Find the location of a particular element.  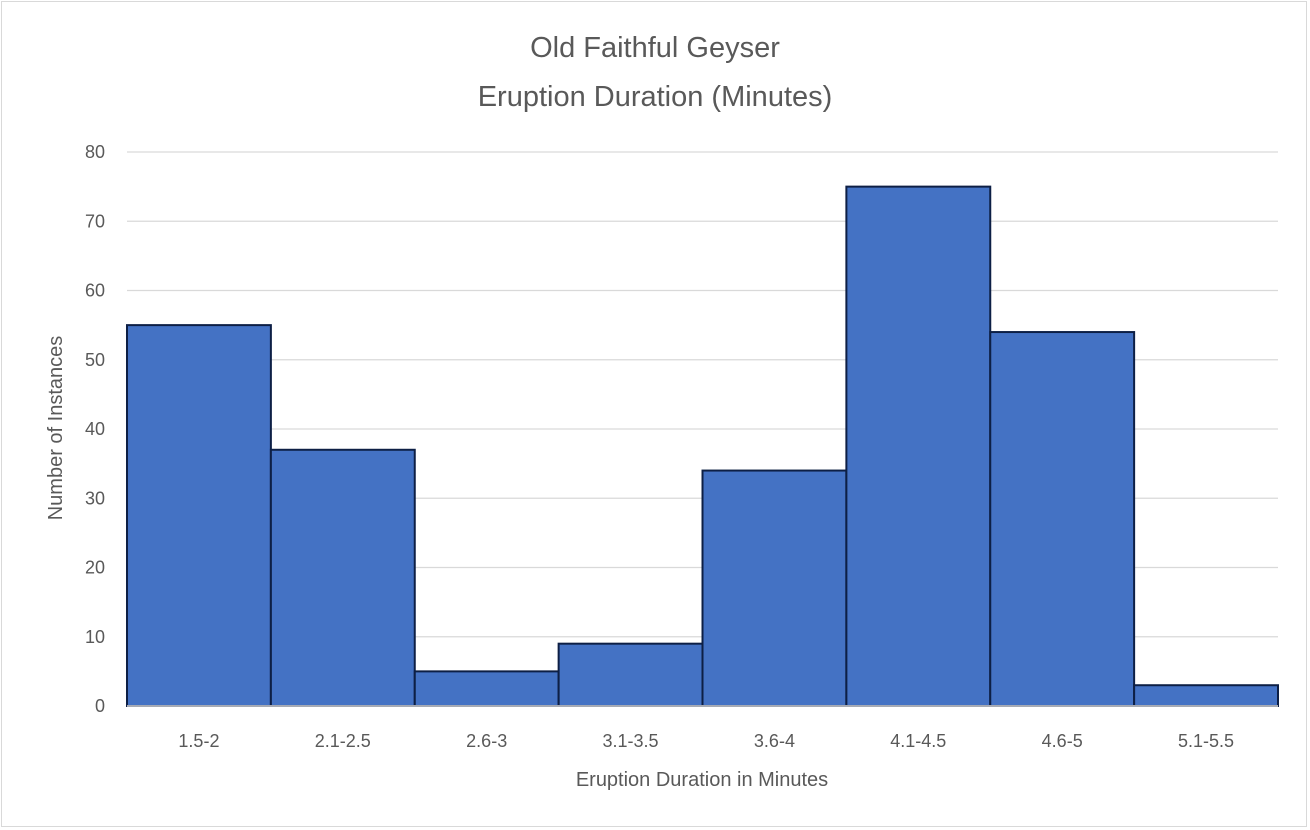

y-tick-label: 70 is located at coordinates (95, 221).